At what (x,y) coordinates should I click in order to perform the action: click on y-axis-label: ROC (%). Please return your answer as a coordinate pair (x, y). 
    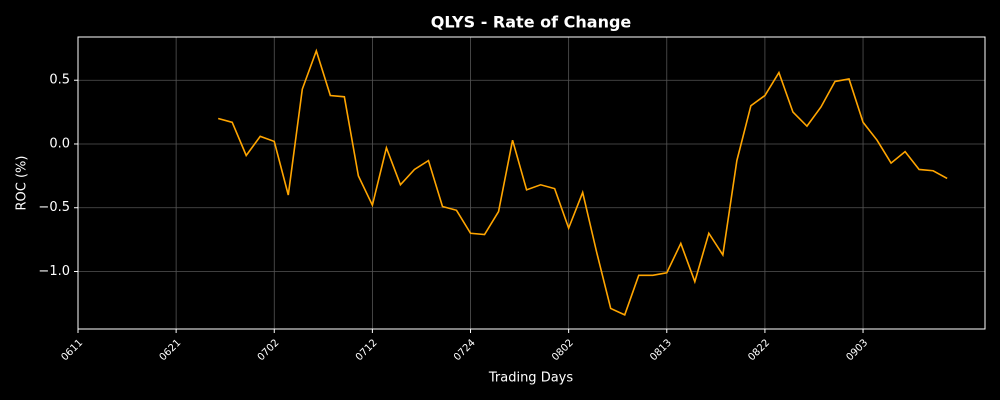
    Looking at the image, I should click on (22, 183).